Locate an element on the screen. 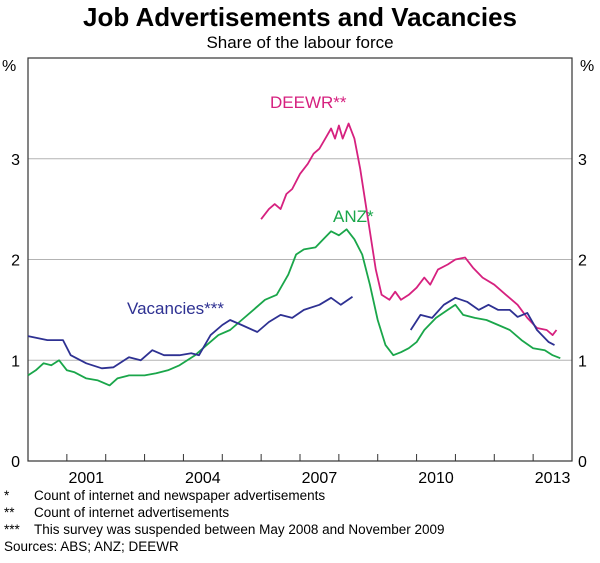 This screenshot has height=563, width=600. footnote-mark: *** is located at coordinates (12, 529).